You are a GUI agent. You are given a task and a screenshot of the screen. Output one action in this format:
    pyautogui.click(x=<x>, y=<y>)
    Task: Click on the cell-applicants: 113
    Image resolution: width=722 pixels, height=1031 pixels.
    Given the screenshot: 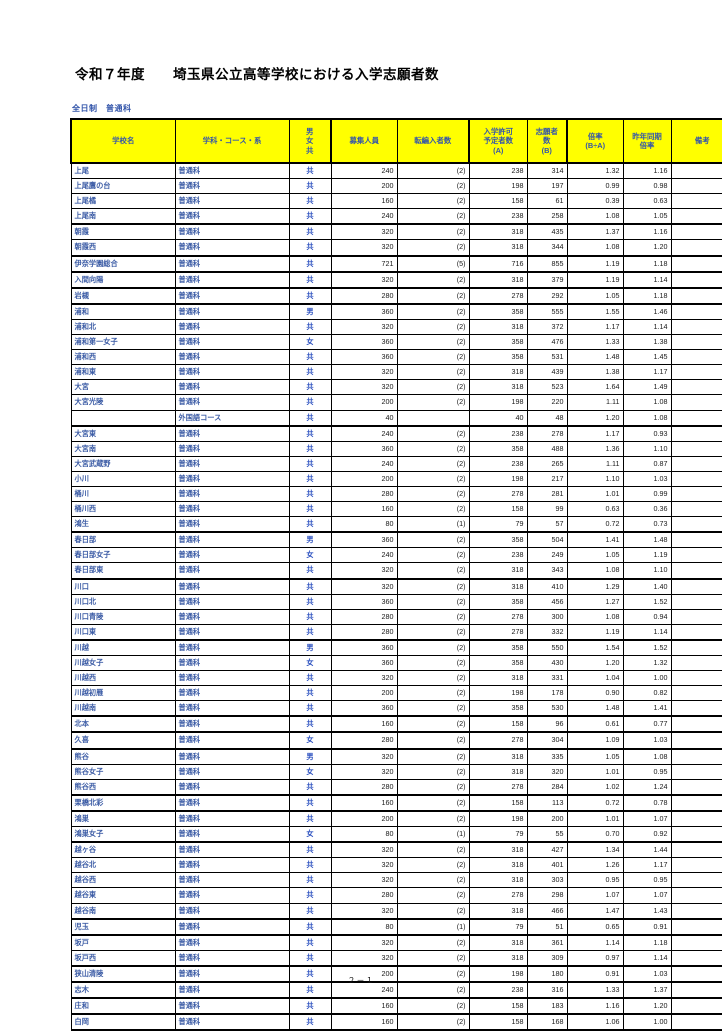 What is the action you would take?
    pyautogui.click(x=547, y=803)
    